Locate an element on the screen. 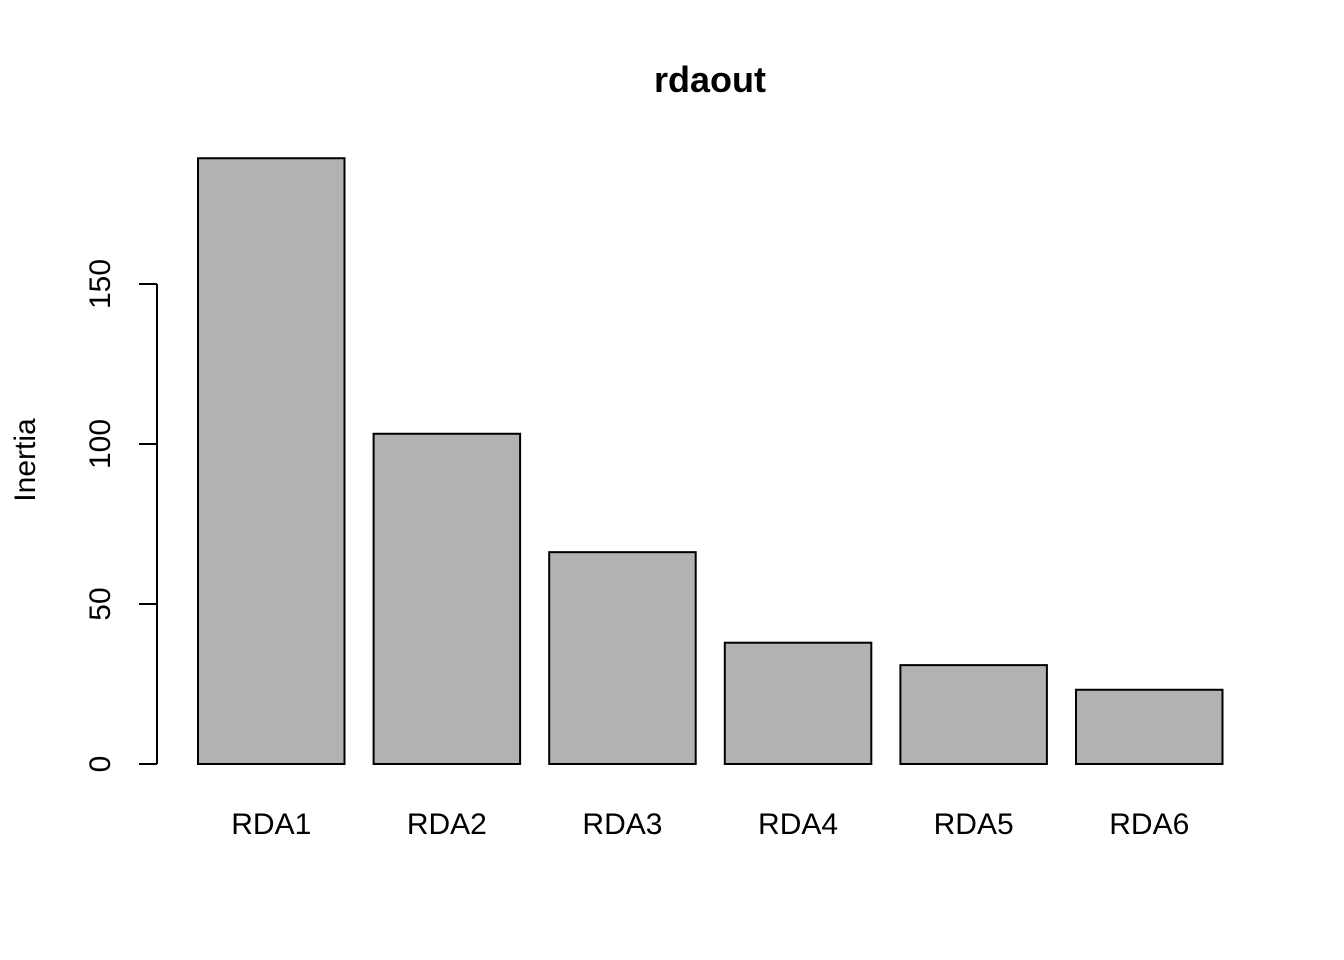 The width and height of the screenshot is (1344, 960). x-tick-labels: RDA1 RDA2 RDA3 RDA4 RDA5 RDA6 is located at coordinates (710, 824).